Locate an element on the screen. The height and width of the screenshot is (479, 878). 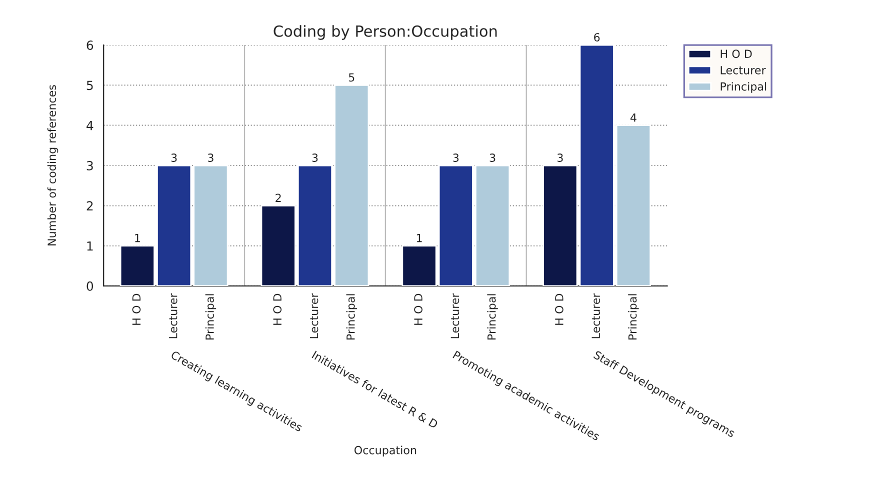
chart-title: Coding by Person:Occupation is located at coordinates (385, 32).